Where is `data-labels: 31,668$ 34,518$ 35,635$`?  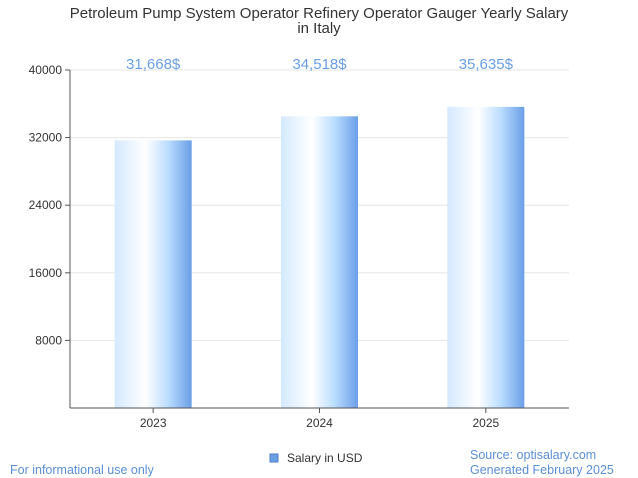 data-labels: 31,668$ 34,518$ 35,635$ is located at coordinates (320, 64).